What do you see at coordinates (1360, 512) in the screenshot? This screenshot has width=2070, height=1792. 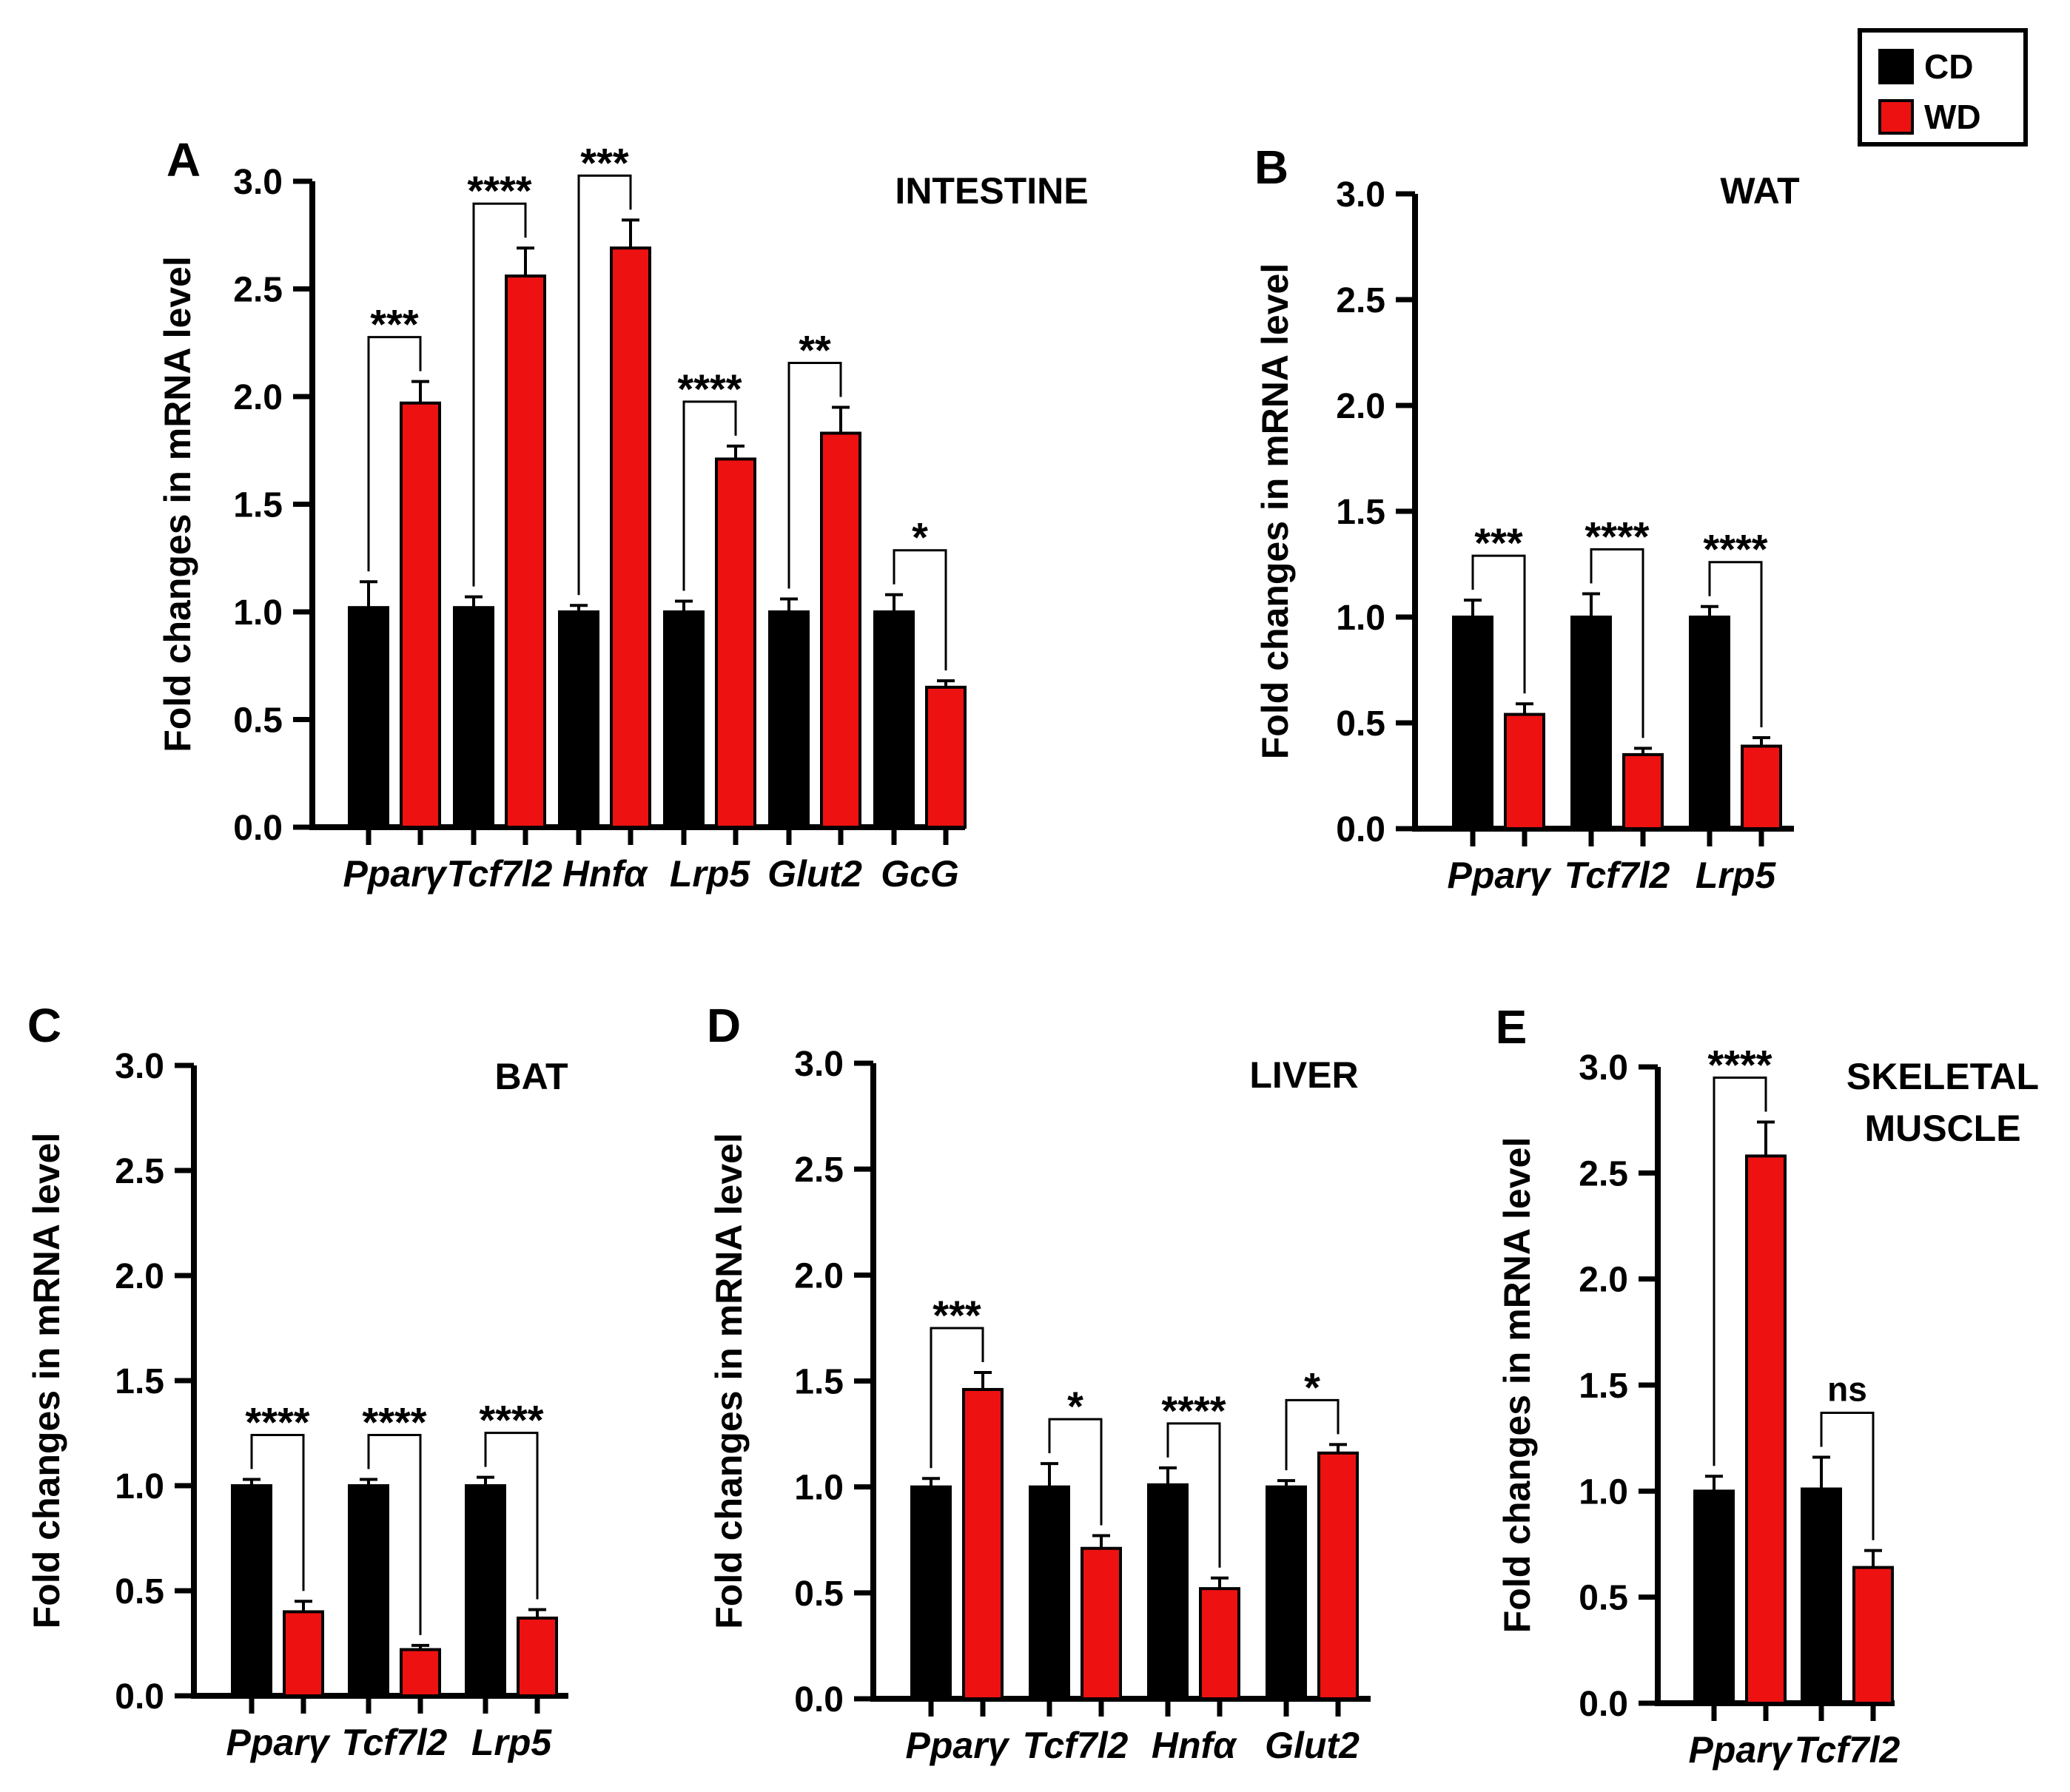 I see `y-tick-label-b: 1.5` at bounding box center [1360, 512].